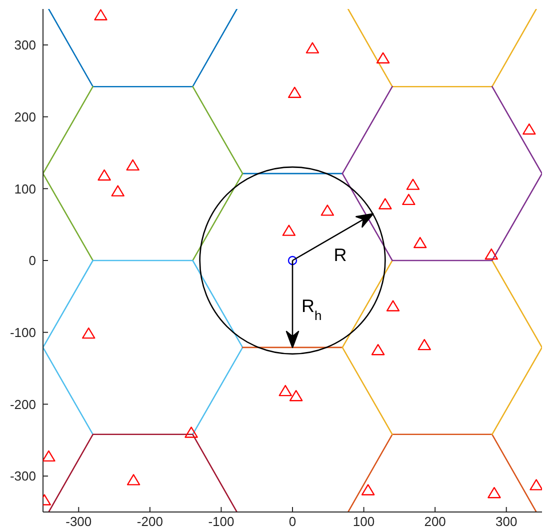 This screenshot has width=545, height=529. Describe the element at coordinates (363, 521) in the screenshot. I see `x-tick-label: 100` at that location.